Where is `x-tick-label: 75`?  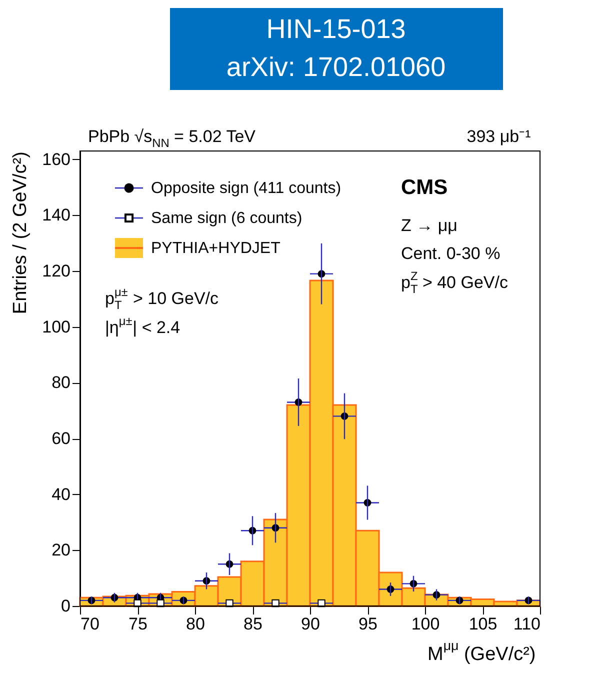
x-tick-label: 75 is located at coordinates (138, 624).